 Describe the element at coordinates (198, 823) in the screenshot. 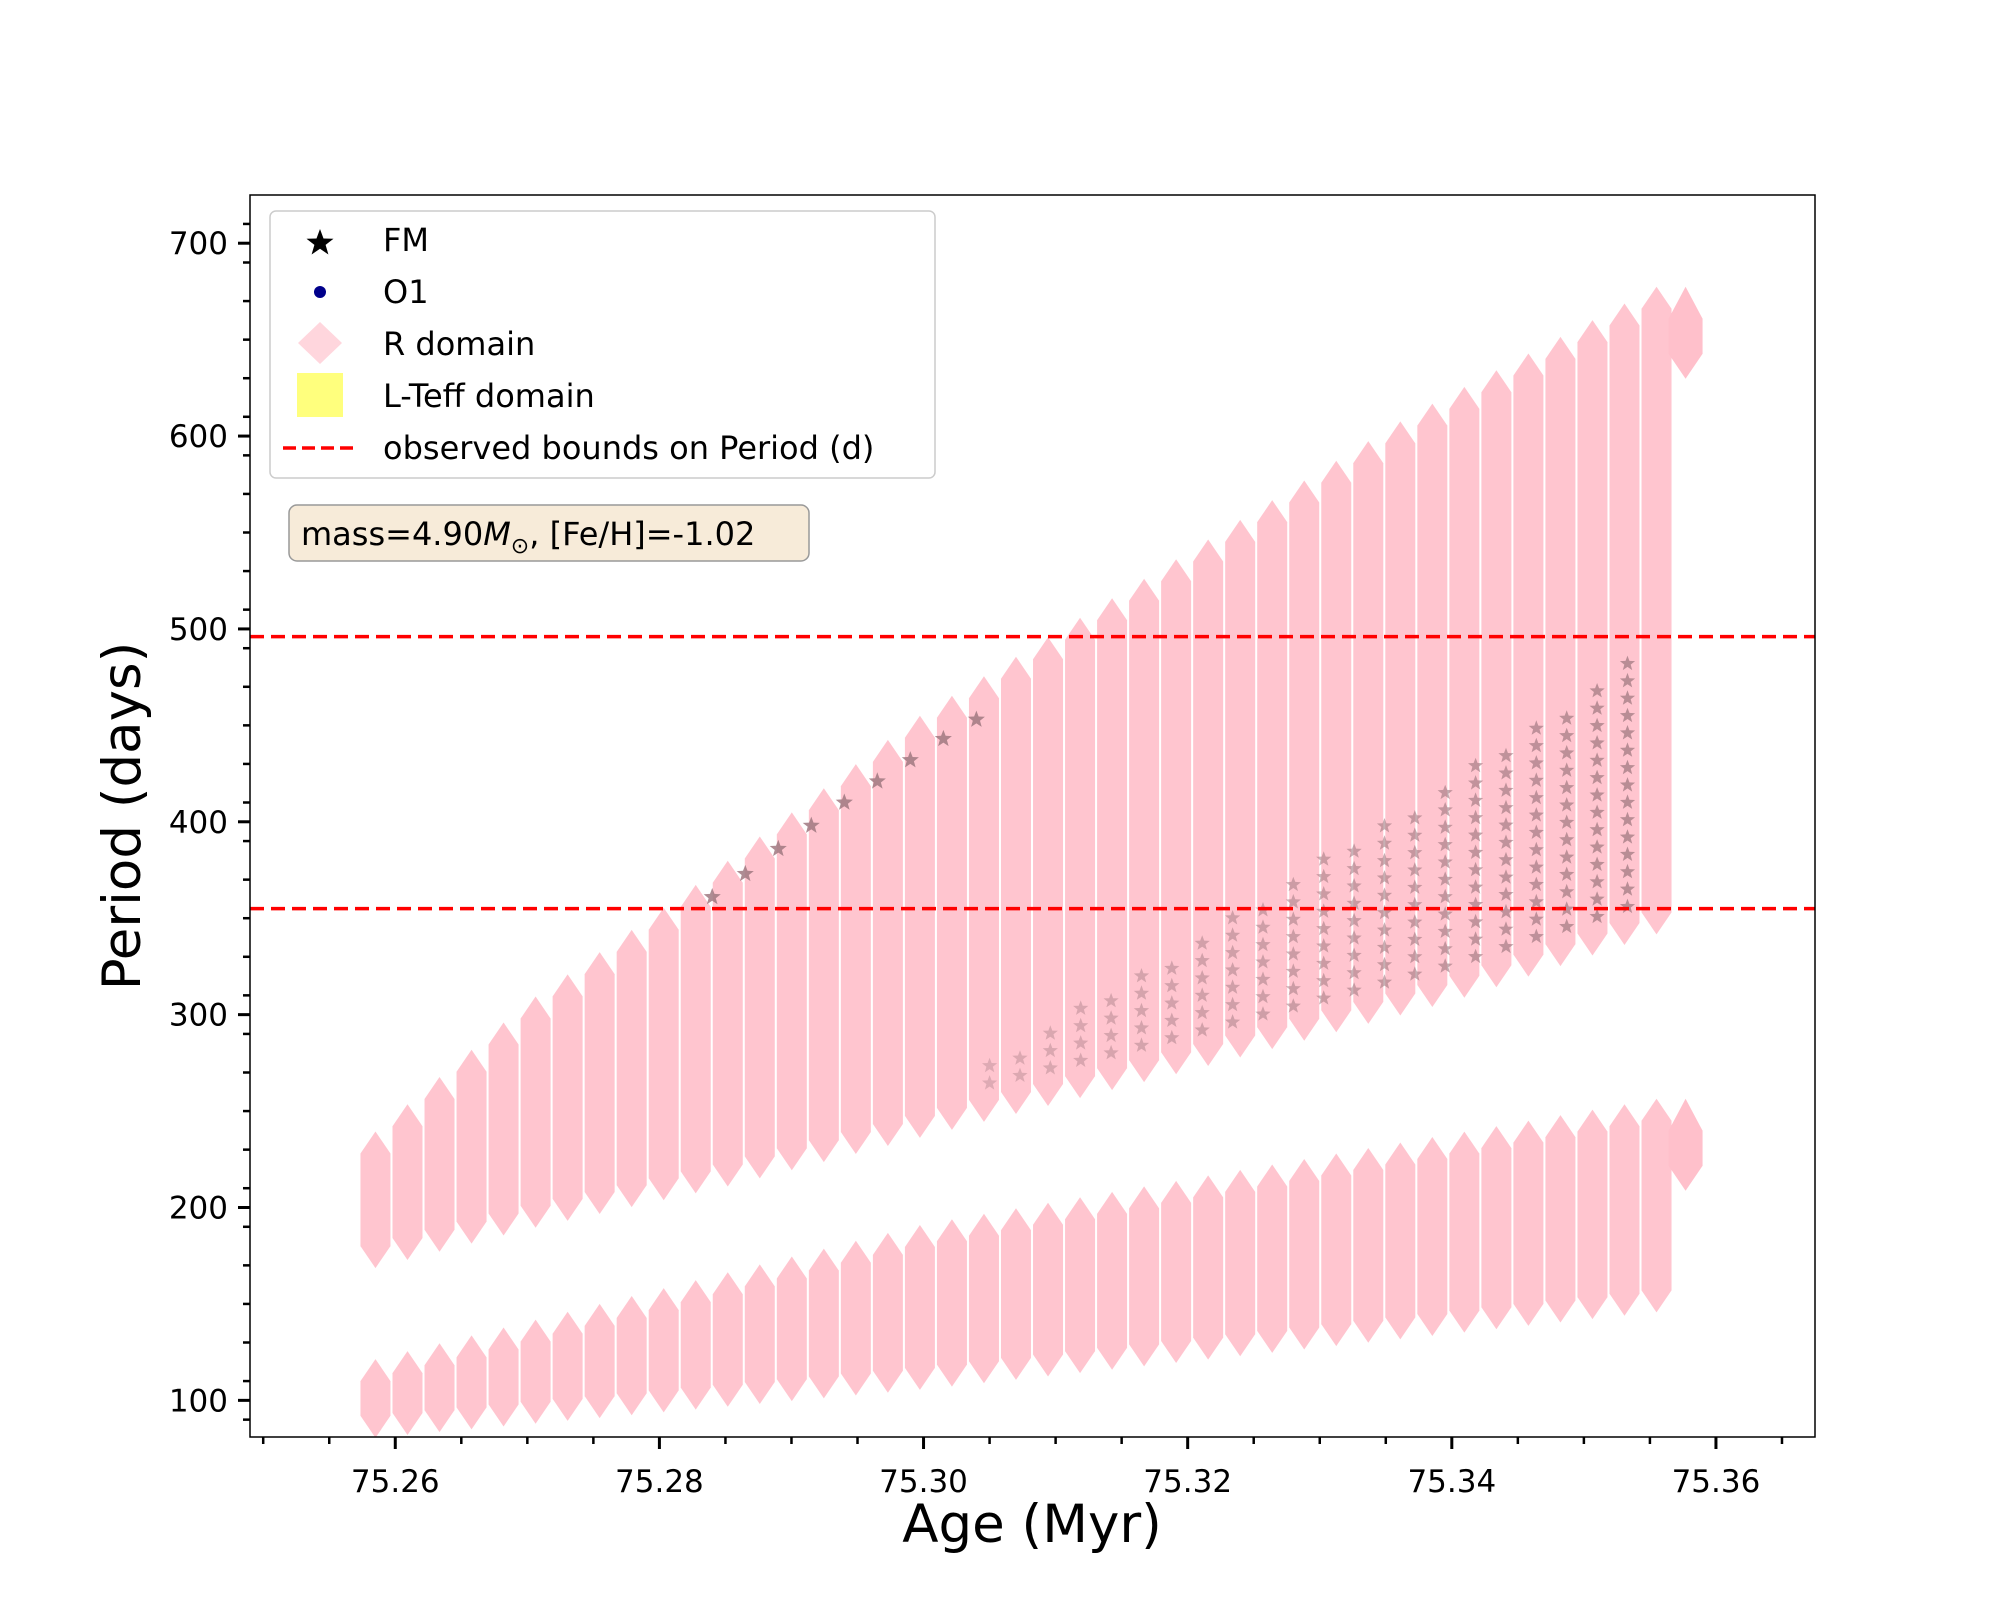

I see `y-tick-label-3: 400` at that location.